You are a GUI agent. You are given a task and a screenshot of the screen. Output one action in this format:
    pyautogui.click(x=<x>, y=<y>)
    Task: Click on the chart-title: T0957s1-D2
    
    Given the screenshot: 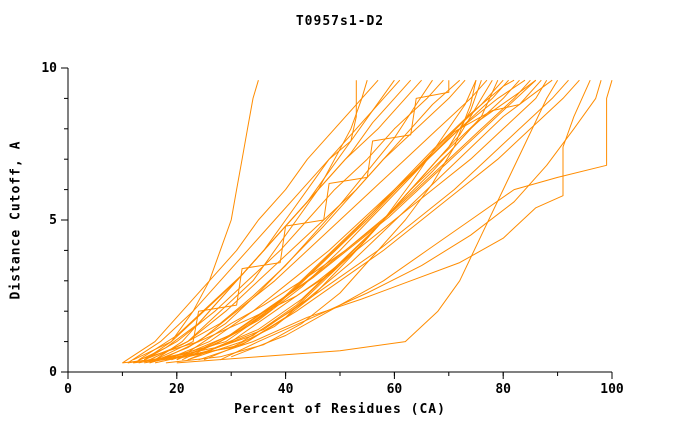 What is the action you would take?
    pyautogui.click(x=340, y=21)
    